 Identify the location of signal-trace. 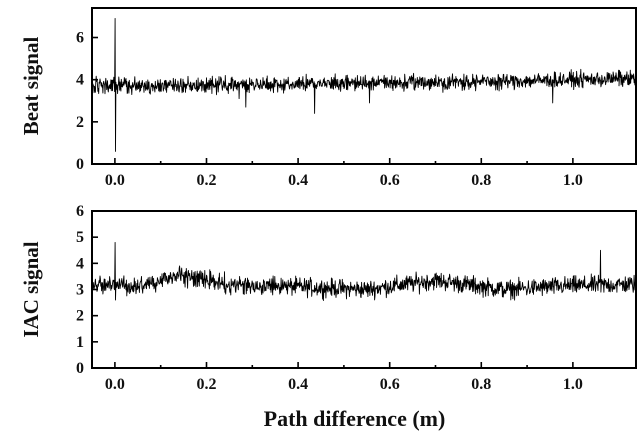
(364, 271).